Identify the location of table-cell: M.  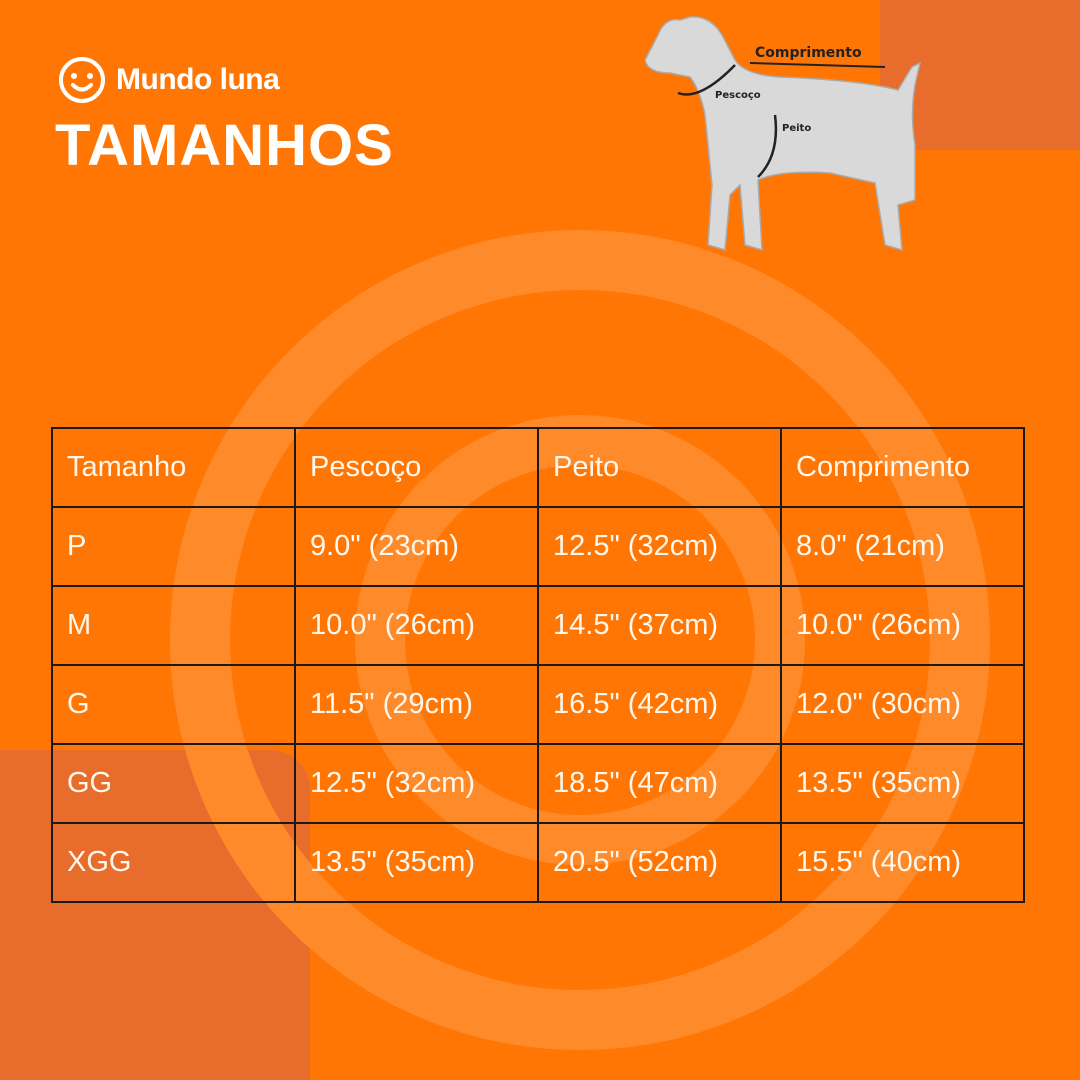
(173, 625).